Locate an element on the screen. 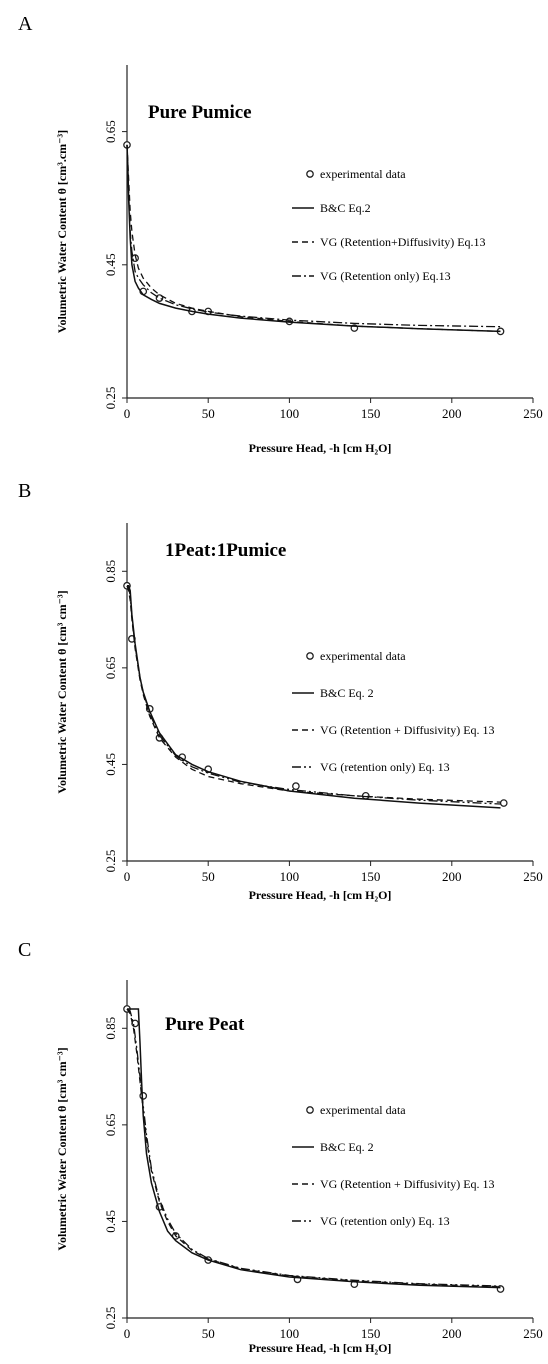 The image size is (548, 1364). y-axis-label: Volumetric Water Content θ [cm³.cm⁻³] is located at coordinates (62, 231).